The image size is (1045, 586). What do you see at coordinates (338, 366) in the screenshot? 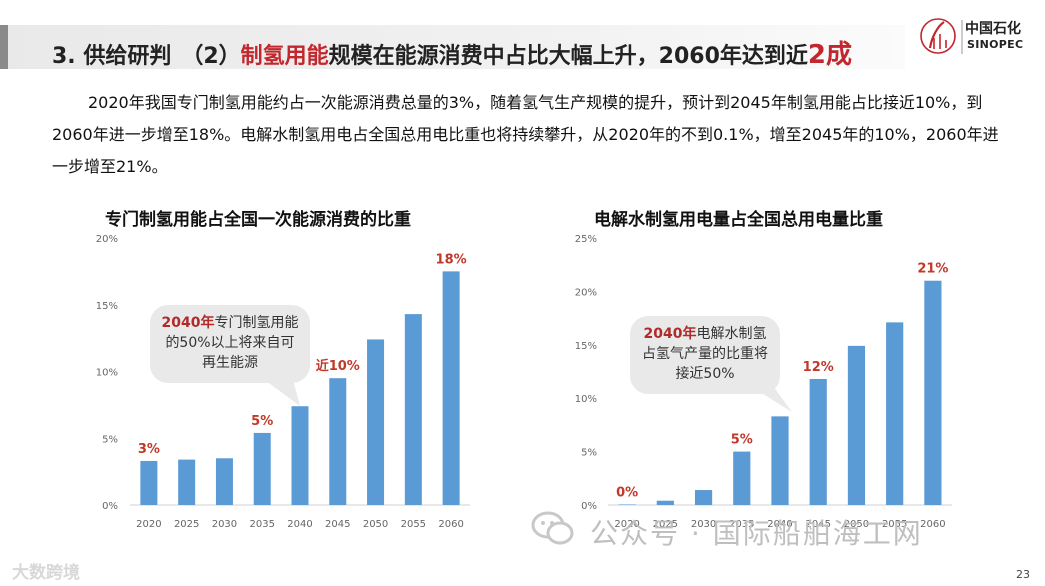
I see `data-label: 近10%` at bounding box center [338, 366].